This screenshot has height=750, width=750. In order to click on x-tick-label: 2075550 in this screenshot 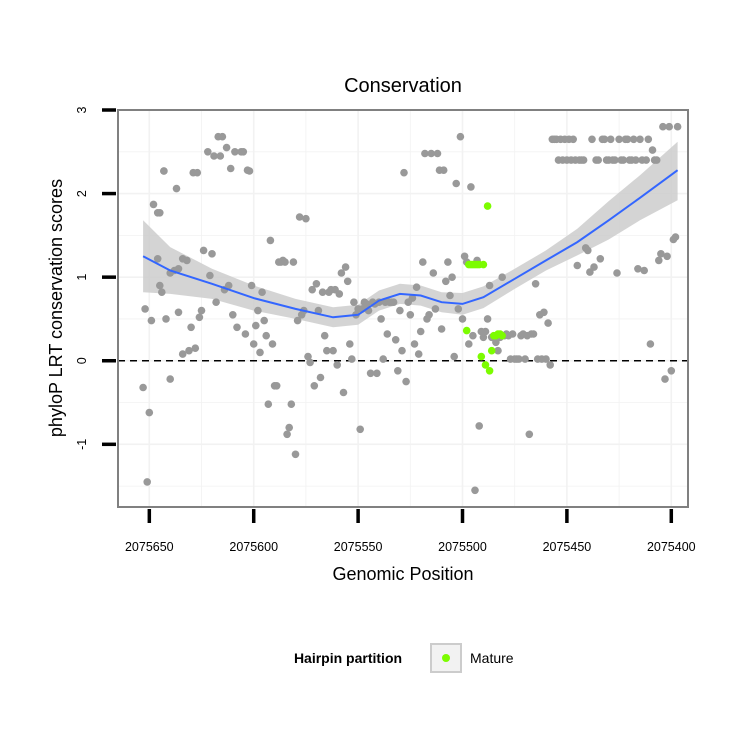, I will do `click(358, 547)`.